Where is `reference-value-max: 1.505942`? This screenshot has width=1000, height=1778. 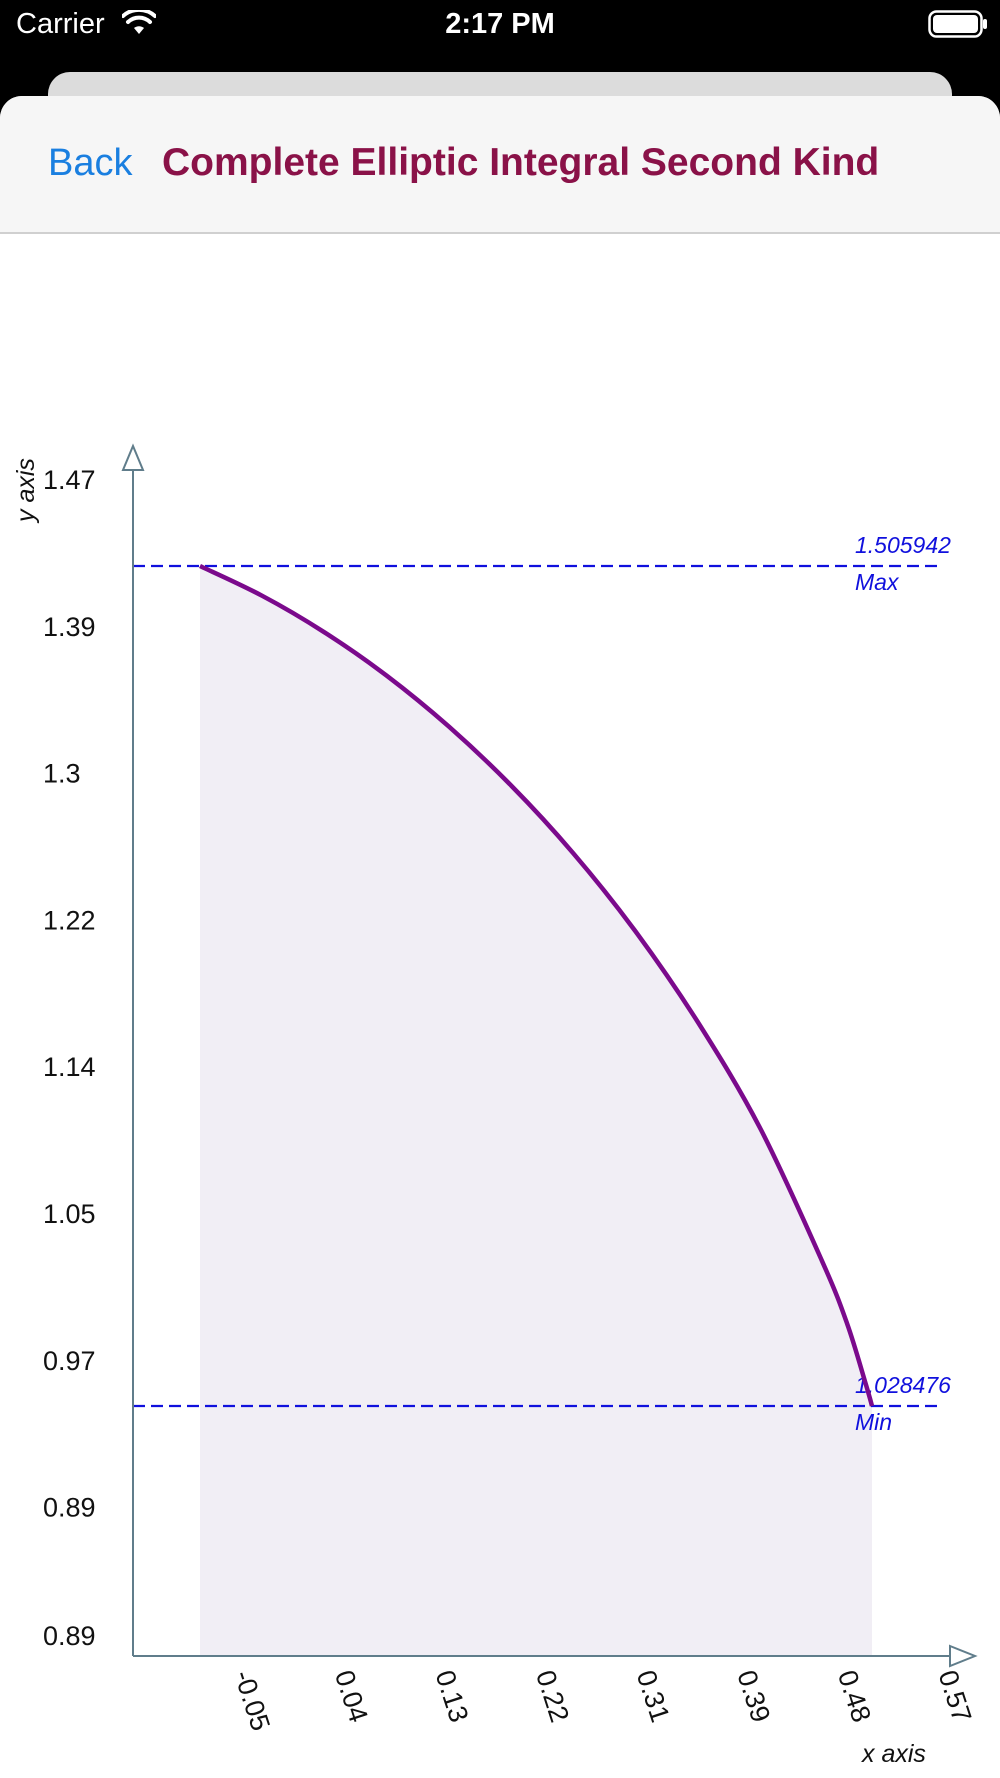
reference-value-max: 1.505942 is located at coordinates (903, 545).